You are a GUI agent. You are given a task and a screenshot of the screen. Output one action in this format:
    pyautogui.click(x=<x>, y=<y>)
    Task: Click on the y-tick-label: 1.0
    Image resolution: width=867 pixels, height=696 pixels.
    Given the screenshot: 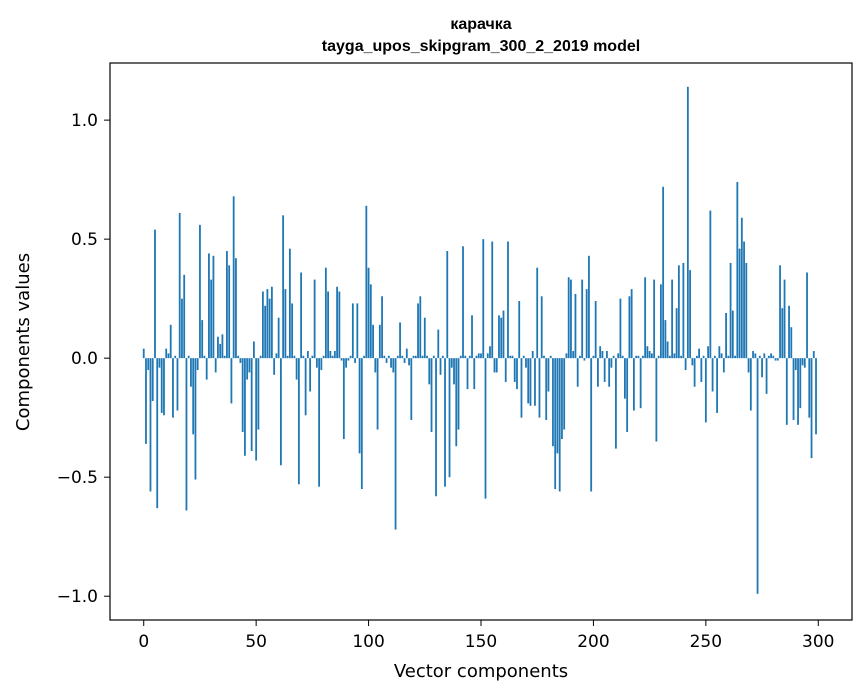 What is the action you would take?
    pyautogui.click(x=84, y=121)
    